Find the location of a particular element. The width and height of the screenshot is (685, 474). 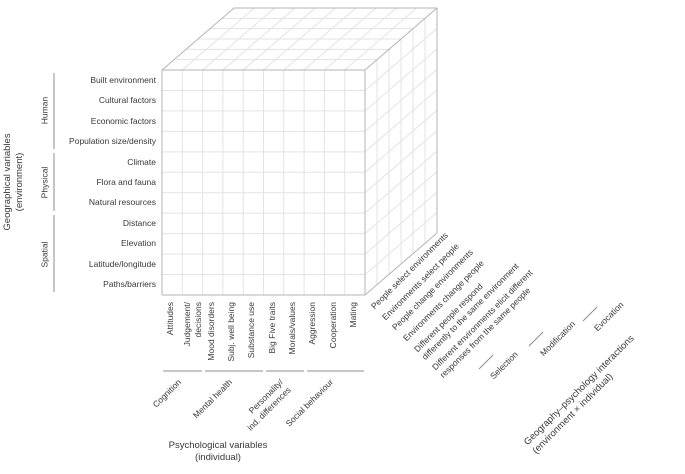

y-item-latitude-longitude: Latitude/longitude is located at coordinates (122, 264).